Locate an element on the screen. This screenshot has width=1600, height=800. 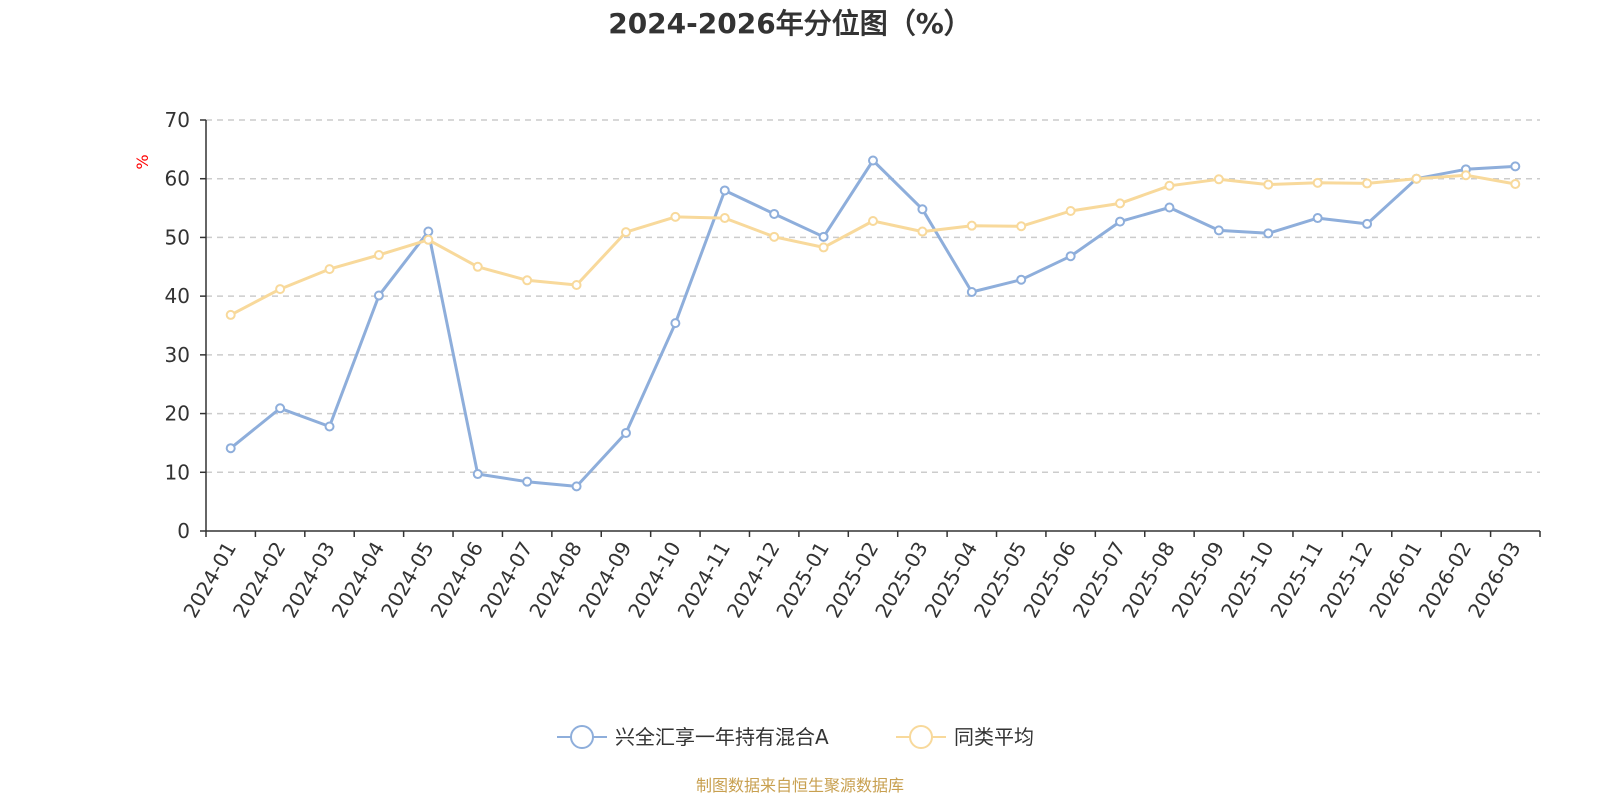
y-tick-label: 40 is located at coordinates (177, 296).